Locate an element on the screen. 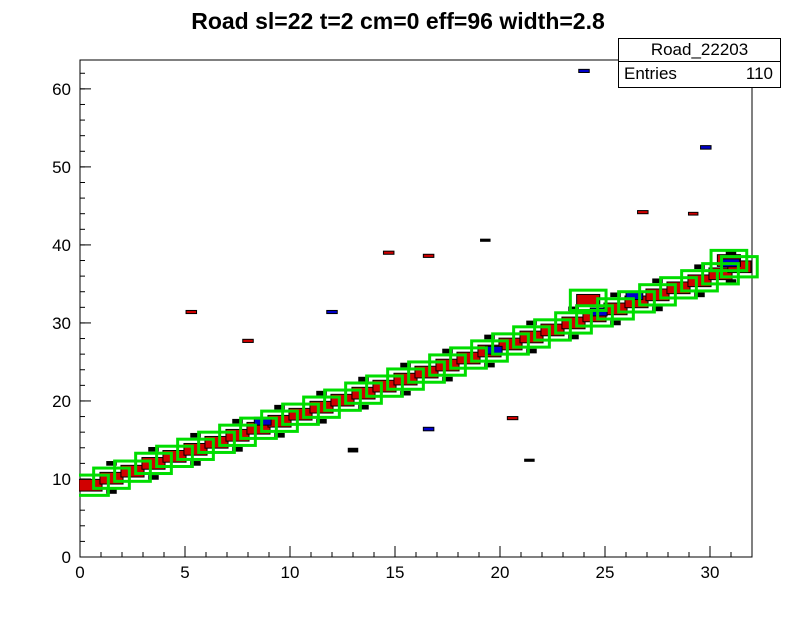  stats-entries-value: 110 is located at coordinates (759, 73).